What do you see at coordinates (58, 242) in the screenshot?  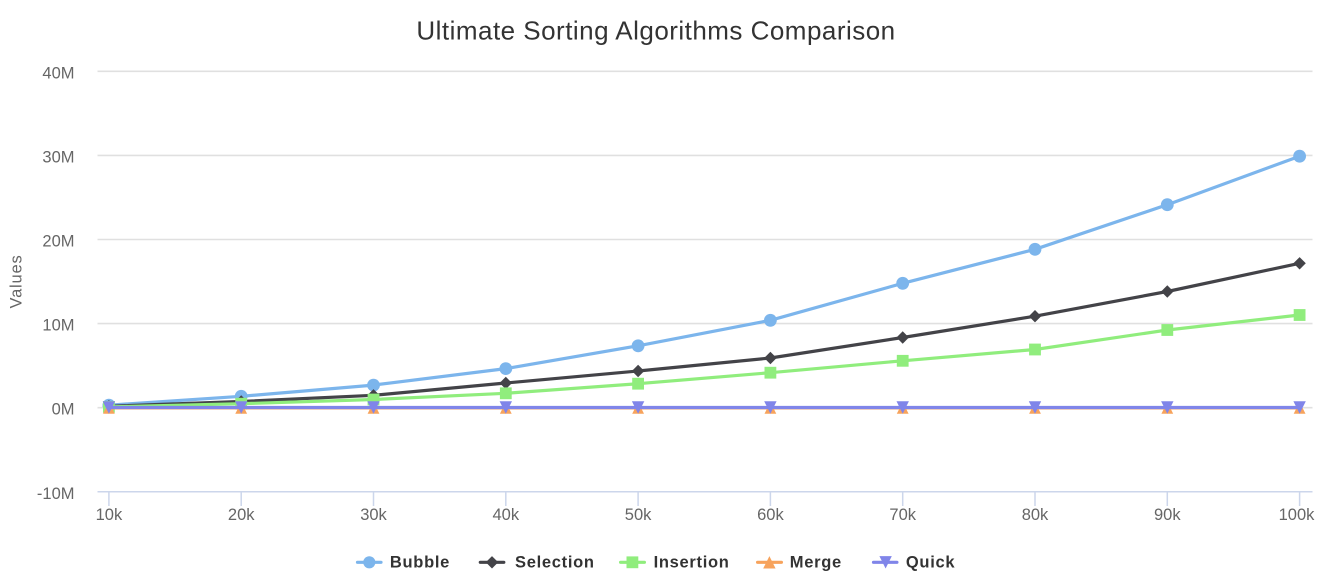 I see `svg-text: 20M` at bounding box center [58, 242].